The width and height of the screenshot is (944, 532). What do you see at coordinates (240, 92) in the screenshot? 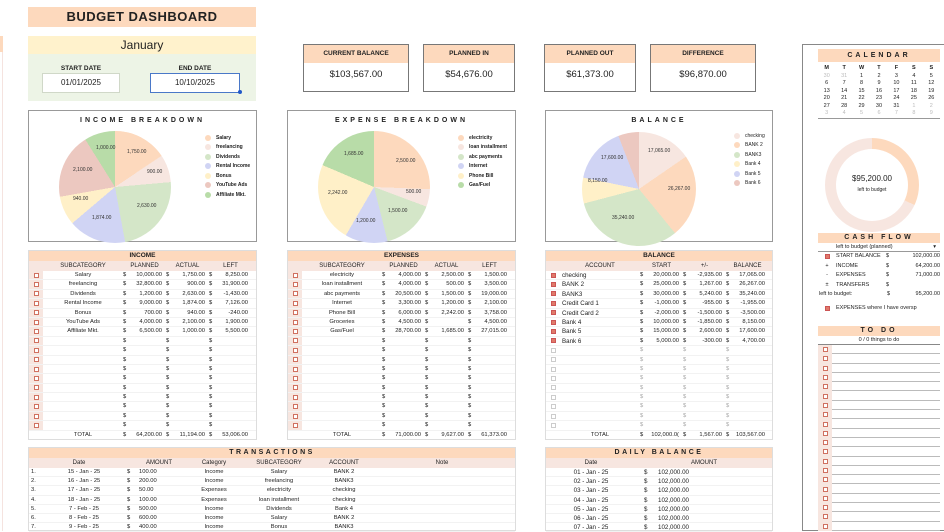
I see `selection-handle` at bounding box center [240, 92].